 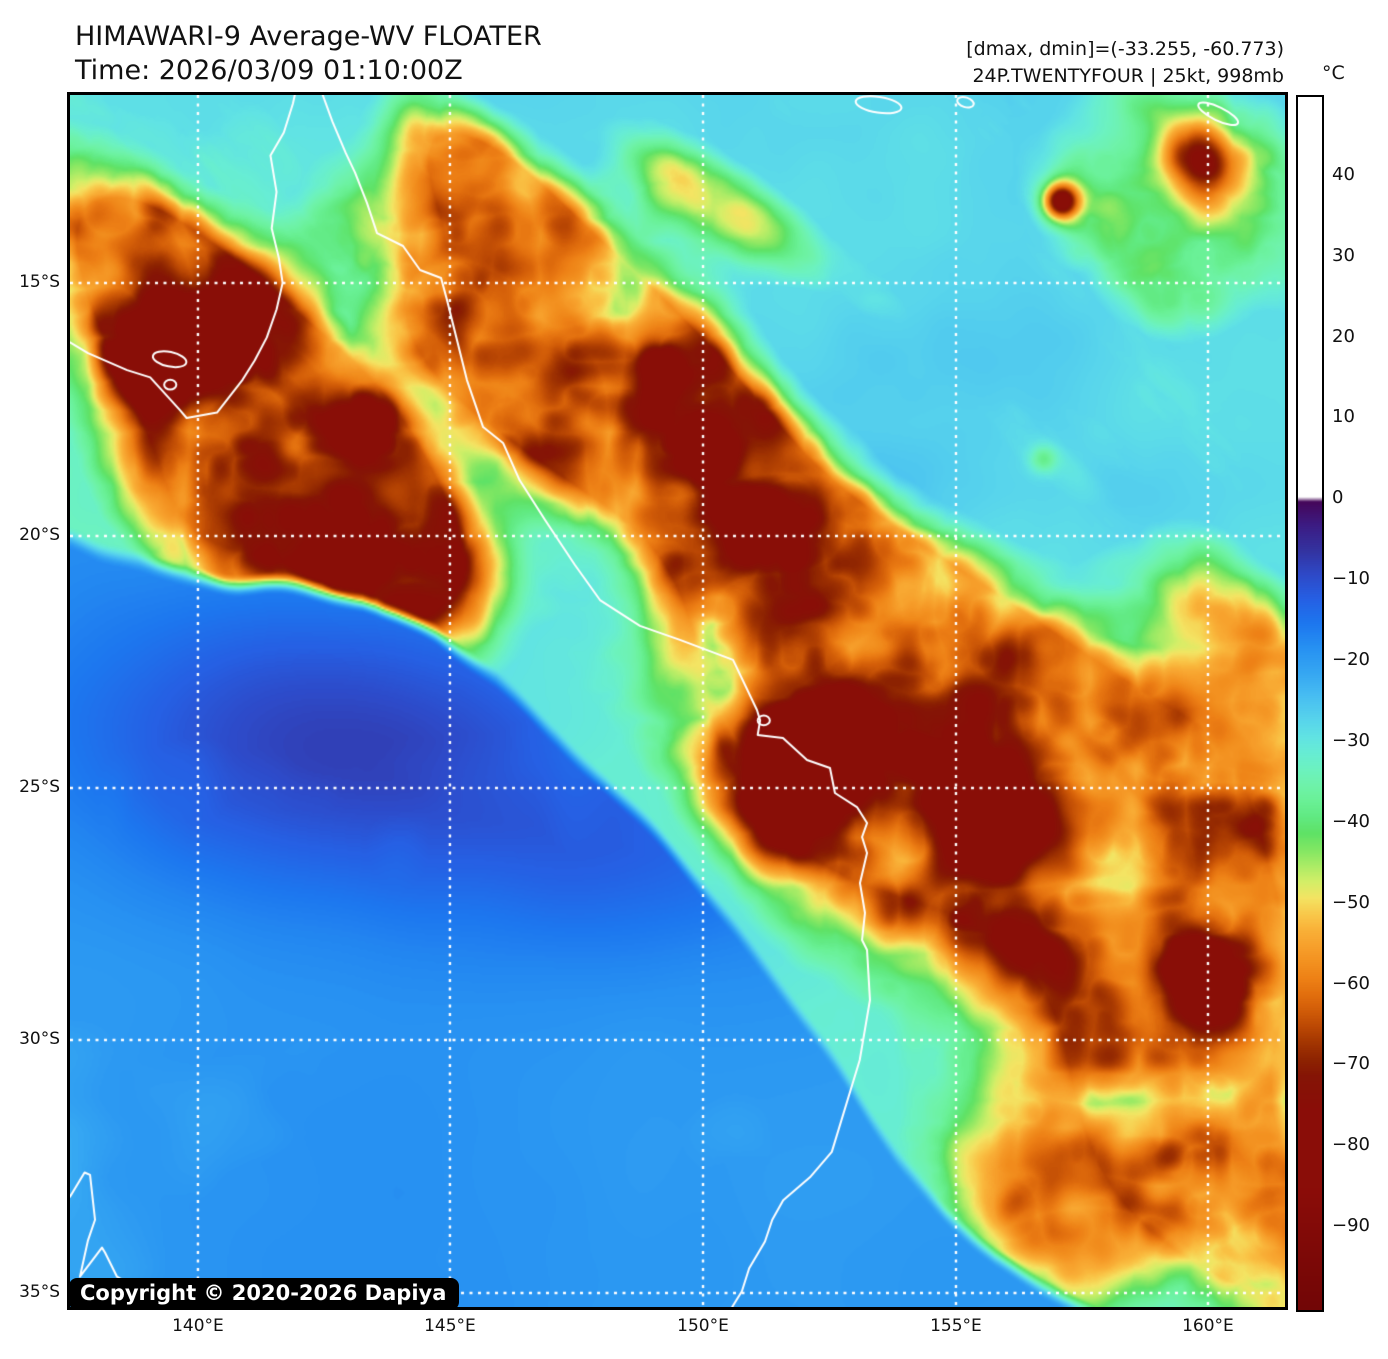 What do you see at coordinates (1128, 76) in the screenshot?
I see `storm-readout: 24P.TWENTYFOUR | 25kt, 998mb` at bounding box center [1128, 76].